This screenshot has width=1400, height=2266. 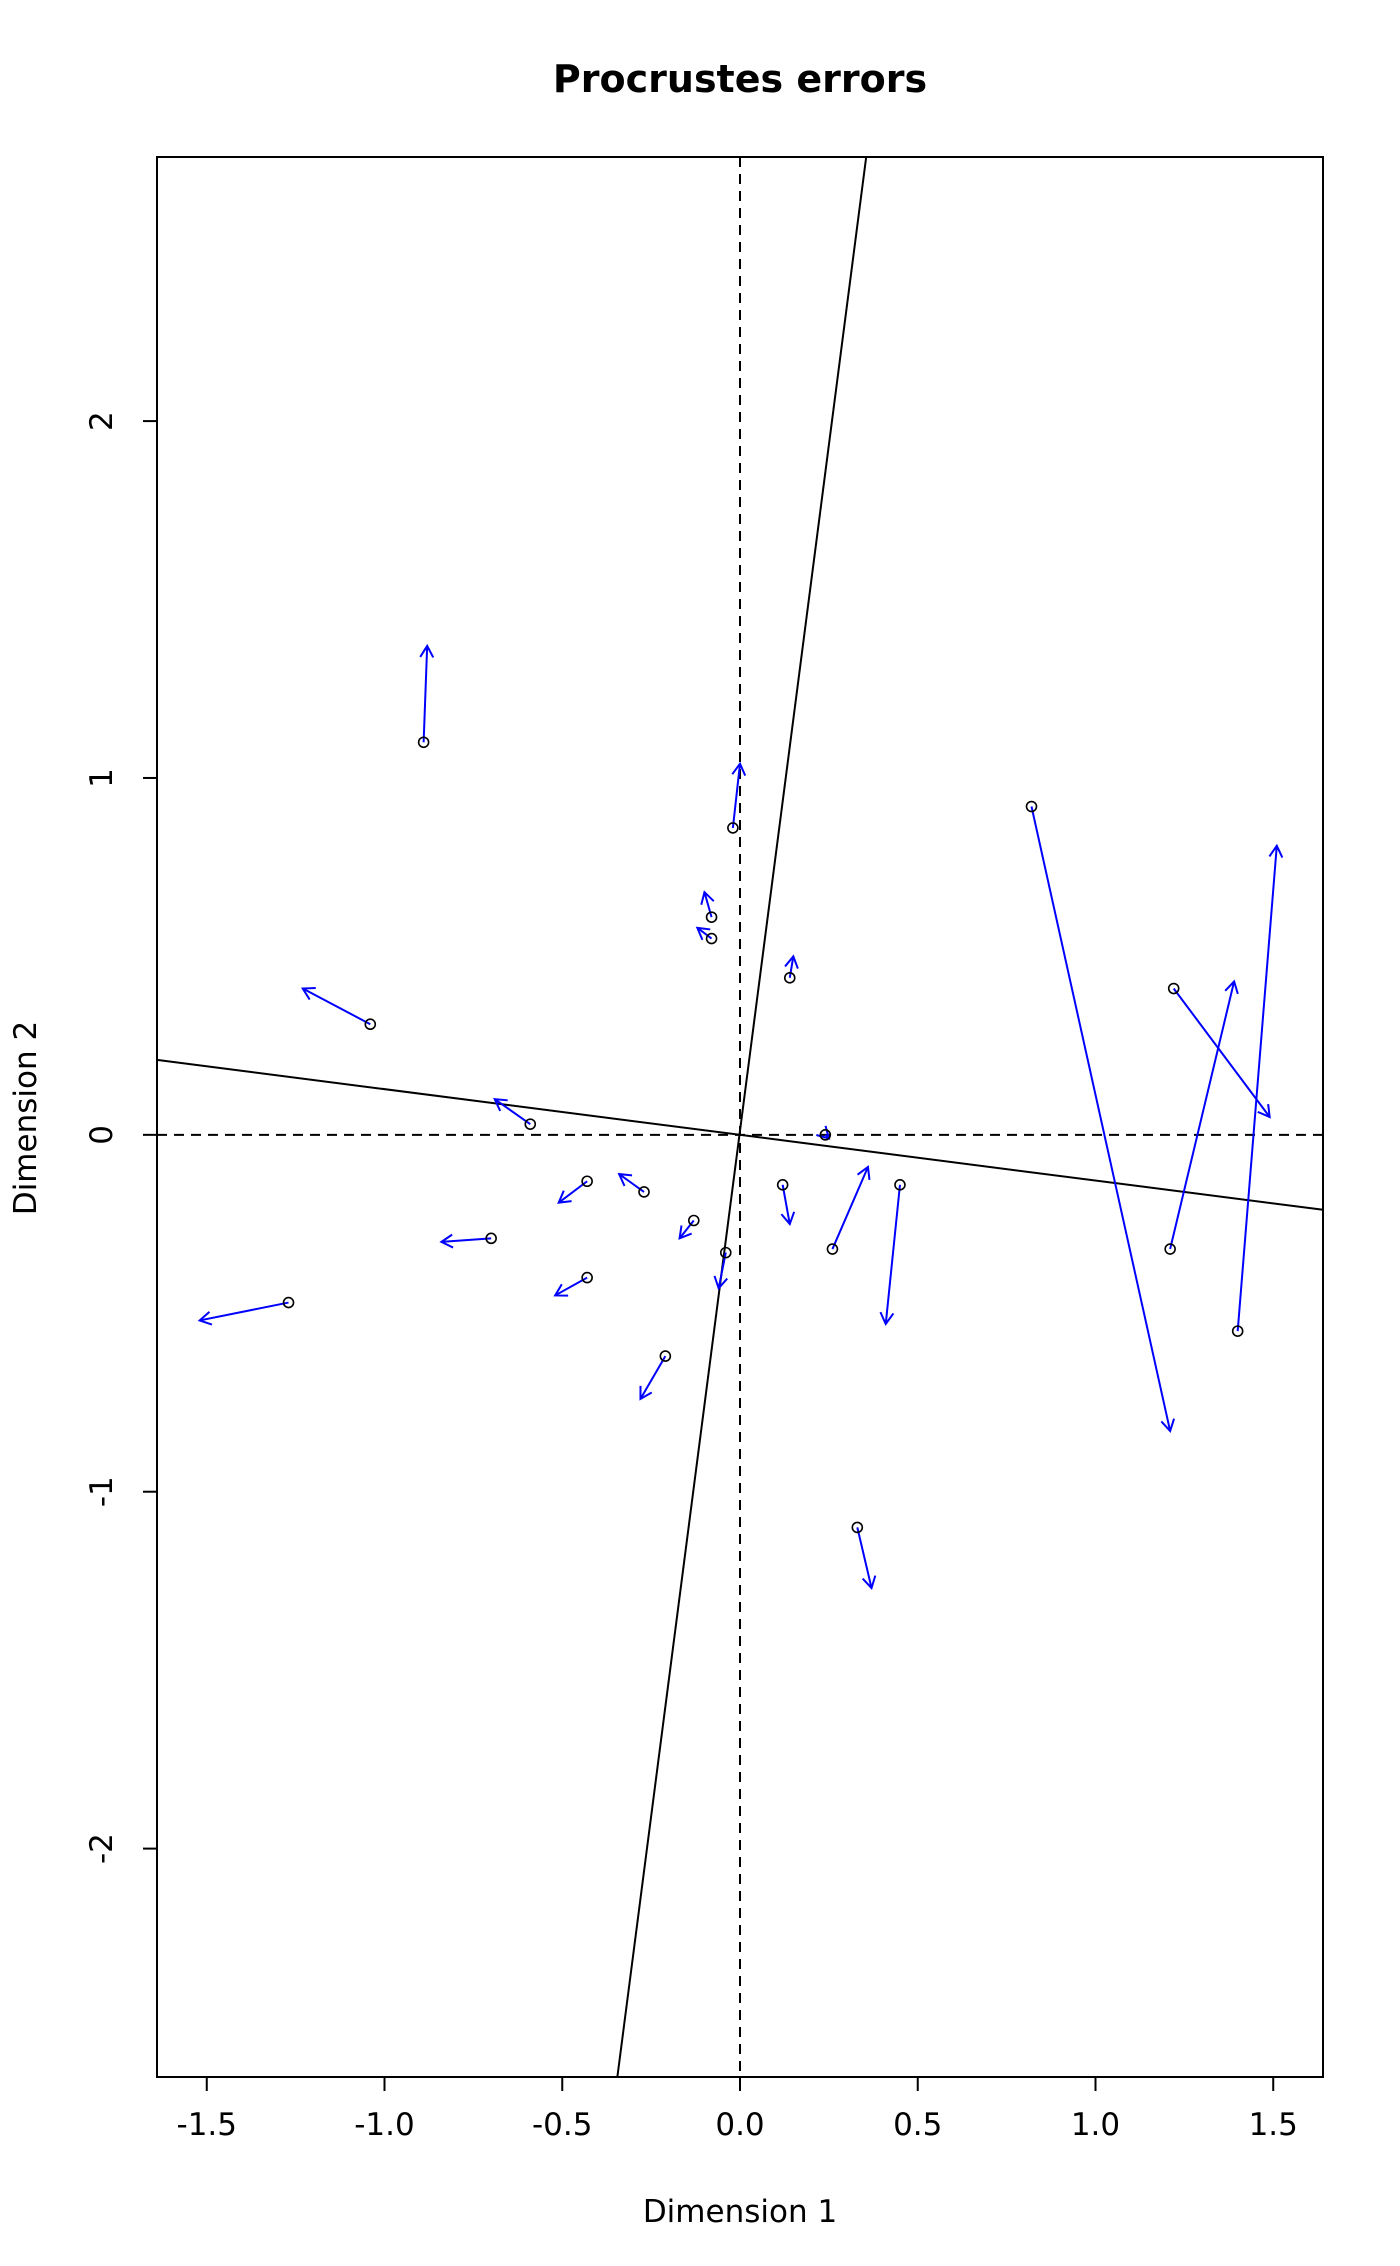 What do you see at coordinates (102, 1491) in the screenshot?
I see `y-tick-label: -1` at bounding box center [102, 1491].